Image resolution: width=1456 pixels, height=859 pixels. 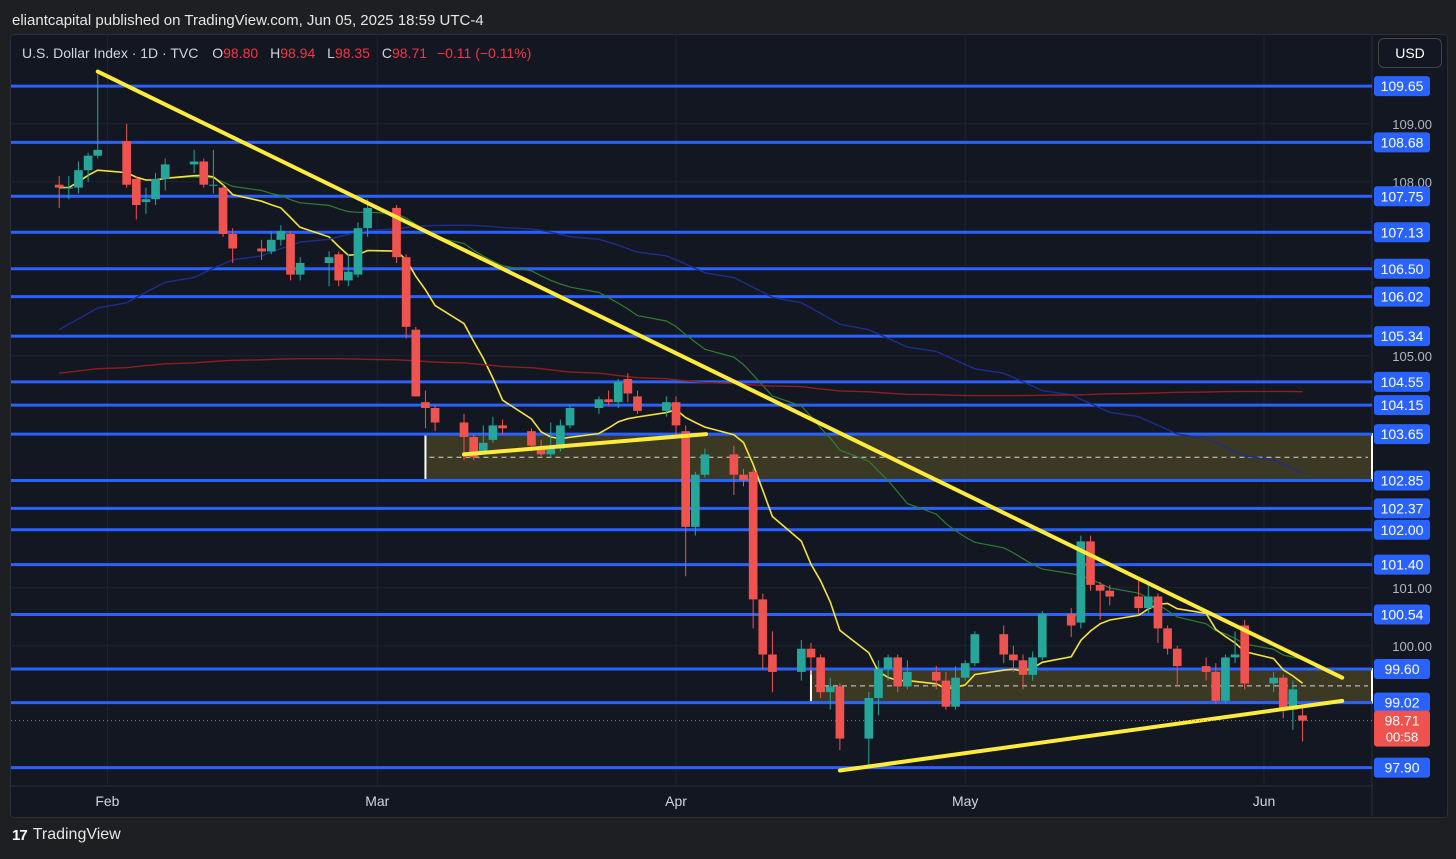 I want to click on currency-button: USD, so click(x=1410, y=53).